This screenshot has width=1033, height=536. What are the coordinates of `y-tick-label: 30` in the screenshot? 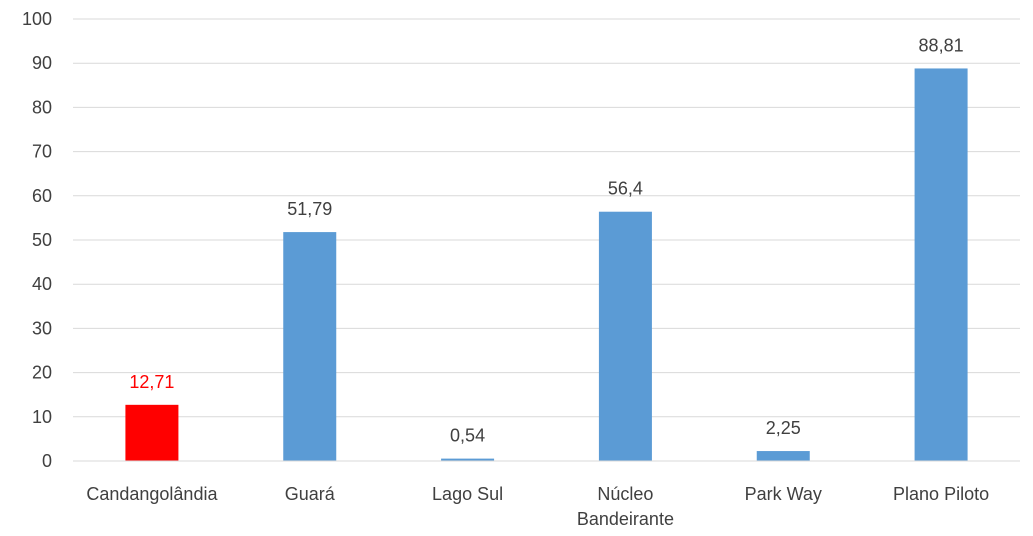 It's located at (42, 328).